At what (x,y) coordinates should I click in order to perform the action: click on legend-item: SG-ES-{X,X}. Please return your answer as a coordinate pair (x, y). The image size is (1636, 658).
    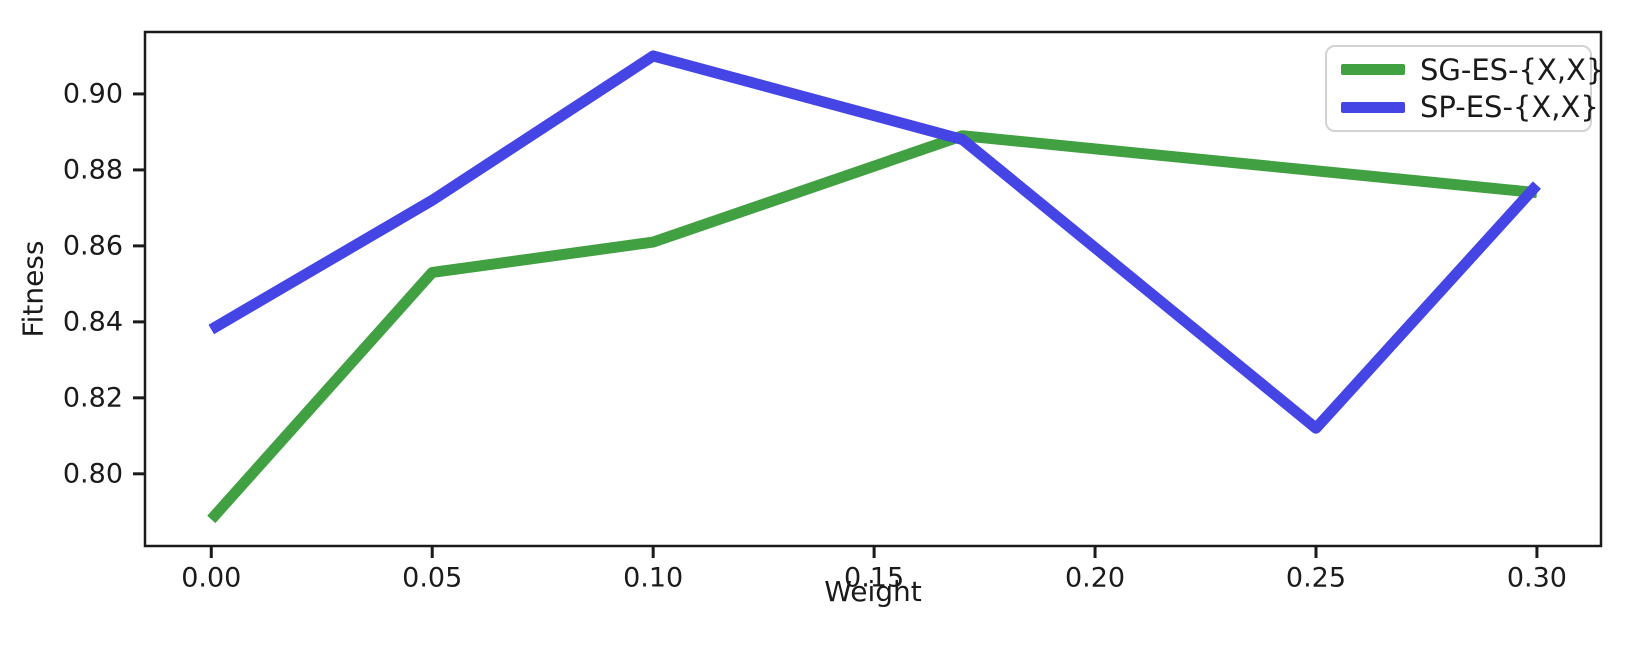
    Looking at the image, I should click on (1472, 70).